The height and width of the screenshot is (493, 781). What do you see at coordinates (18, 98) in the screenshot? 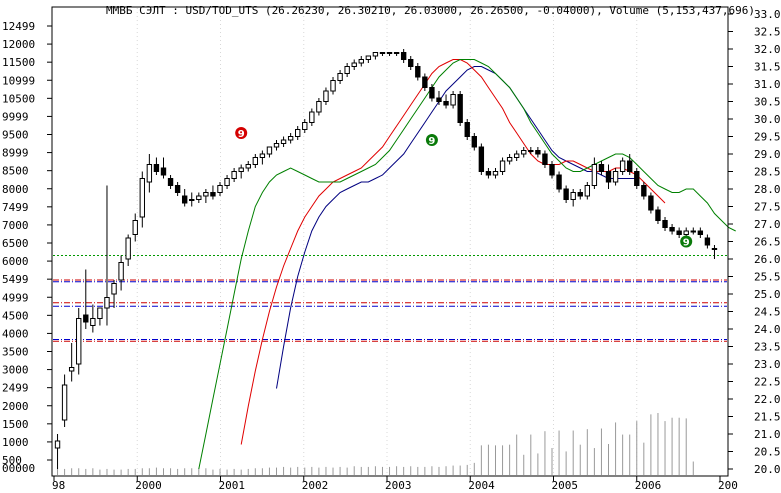
I see `left-tick-label: 10500` at bounding box center [18, 98].